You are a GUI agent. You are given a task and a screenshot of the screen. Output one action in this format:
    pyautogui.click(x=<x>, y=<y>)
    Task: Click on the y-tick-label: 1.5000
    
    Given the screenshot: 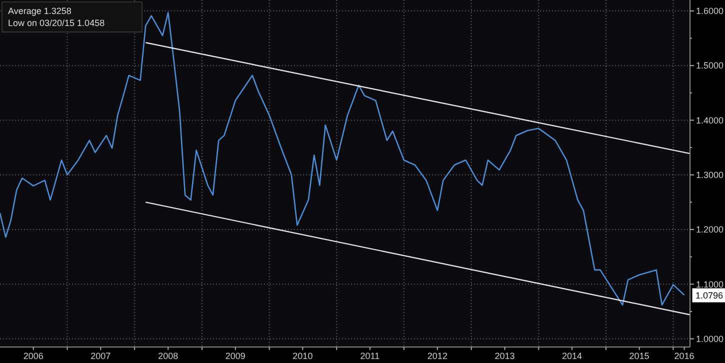 What is the action you would take?
    pyautogui.click(x=710, y=65)
    